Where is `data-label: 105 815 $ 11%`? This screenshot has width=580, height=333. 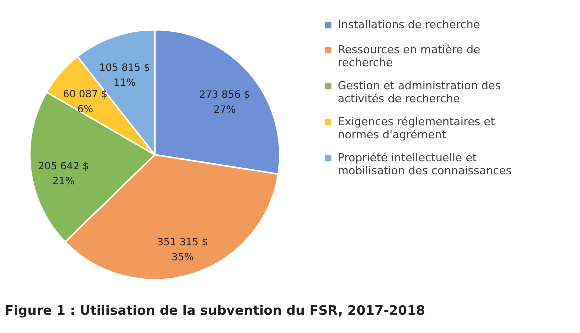
data-label: 105 815 $ 11% is located at coordinates (124, 76).